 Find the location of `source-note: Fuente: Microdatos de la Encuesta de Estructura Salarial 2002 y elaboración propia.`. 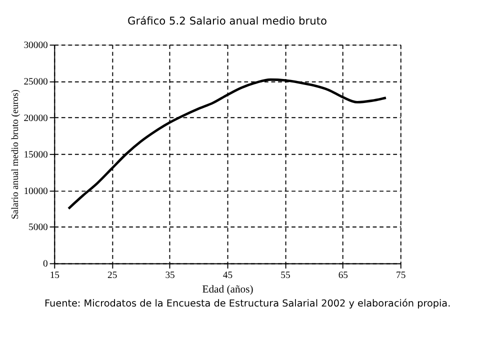

source-note: Fuente: Microdatos de la Encuesta de Estructura Salarial 2002 y elaboración propia. is located at coordinates (247, 304).